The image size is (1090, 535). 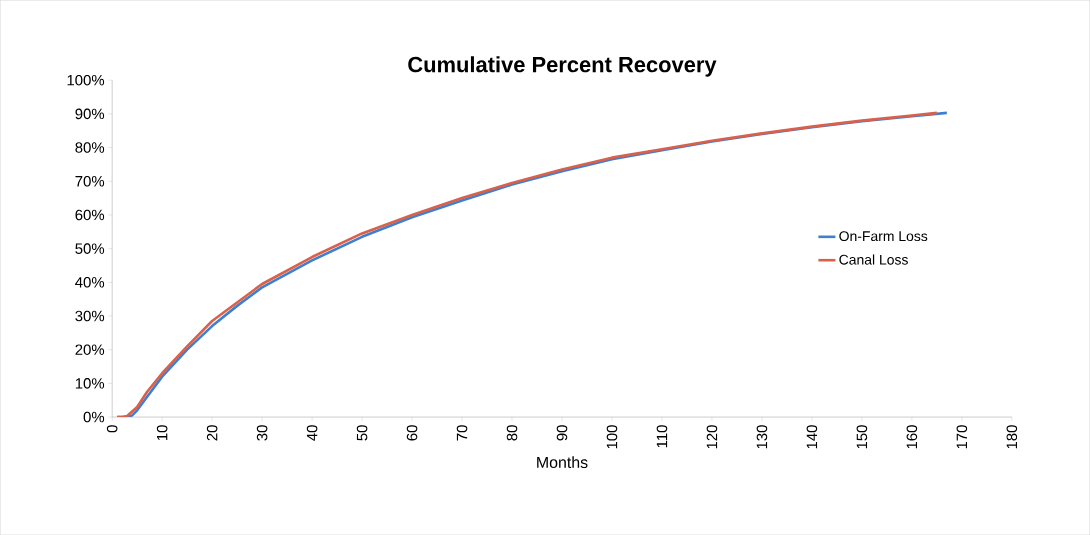 What do you see at coordinates (212, 433) in the screenshot?
I see `x-tick-label: 20` at bounding box center [212, 433].